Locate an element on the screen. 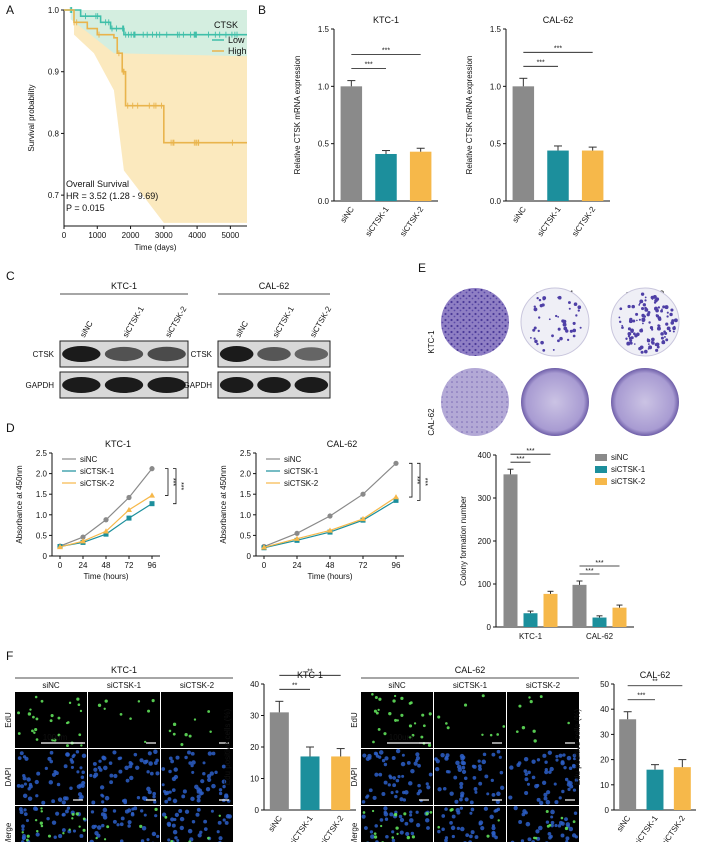 Image resolution: width=702 pixels, height=842 pixels. edu-cal62-y-tick-label: 20 is located at coordinates (604, 760).